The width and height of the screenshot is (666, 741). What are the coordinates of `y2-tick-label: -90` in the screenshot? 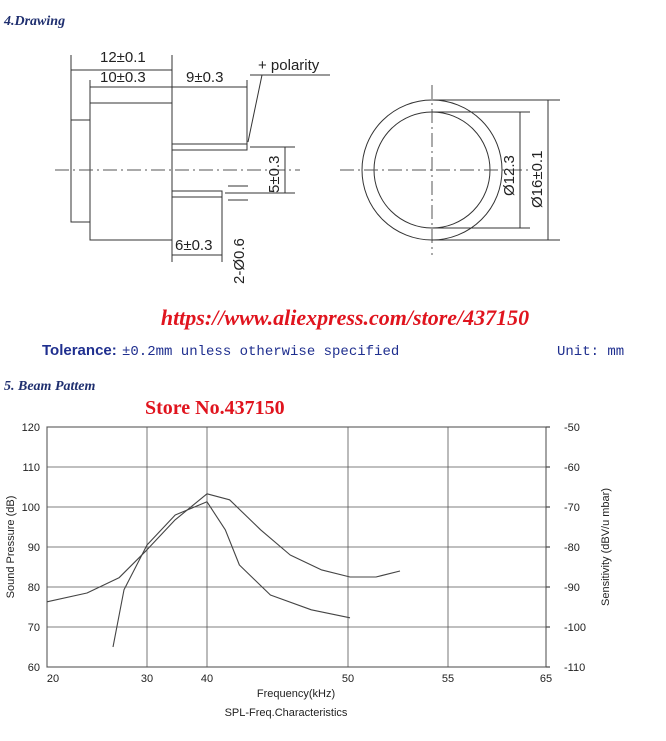 It's located at (572, 588).